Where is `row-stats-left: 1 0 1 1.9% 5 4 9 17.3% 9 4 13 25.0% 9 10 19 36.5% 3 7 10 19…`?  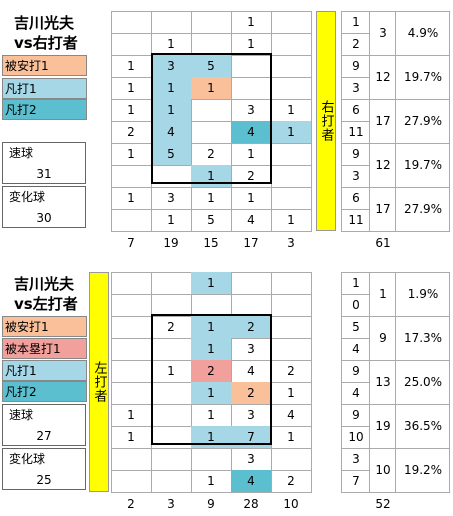
row-stats-left: 1 0 1 1.9% 5 4 9 17.3% 9 4 13 25.0% 9 10 19 36.5% 3 7 10 19… is located at coordinates (395, 382).